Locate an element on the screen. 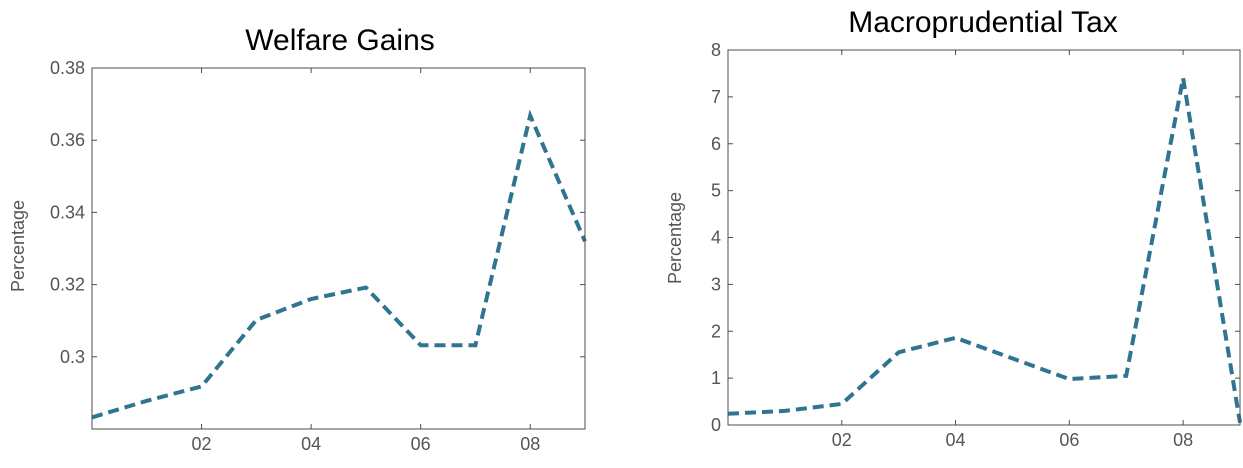 The width and height of the screenshot is (1243, 468). y-tick-label: 0.36 is located at coordinates (67, 140).